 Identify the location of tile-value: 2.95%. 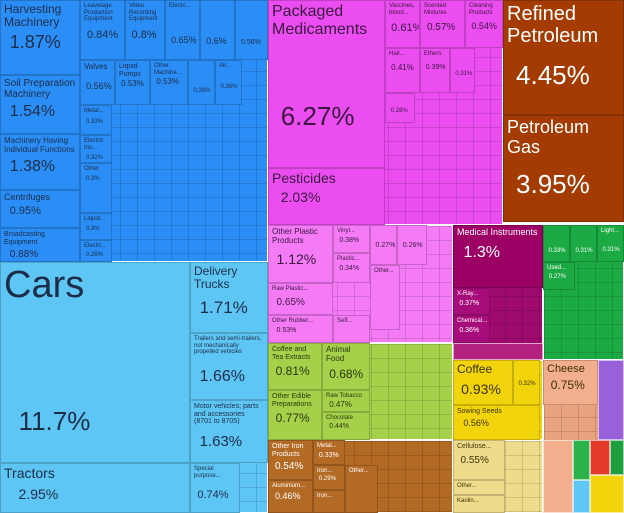
(38, 494).